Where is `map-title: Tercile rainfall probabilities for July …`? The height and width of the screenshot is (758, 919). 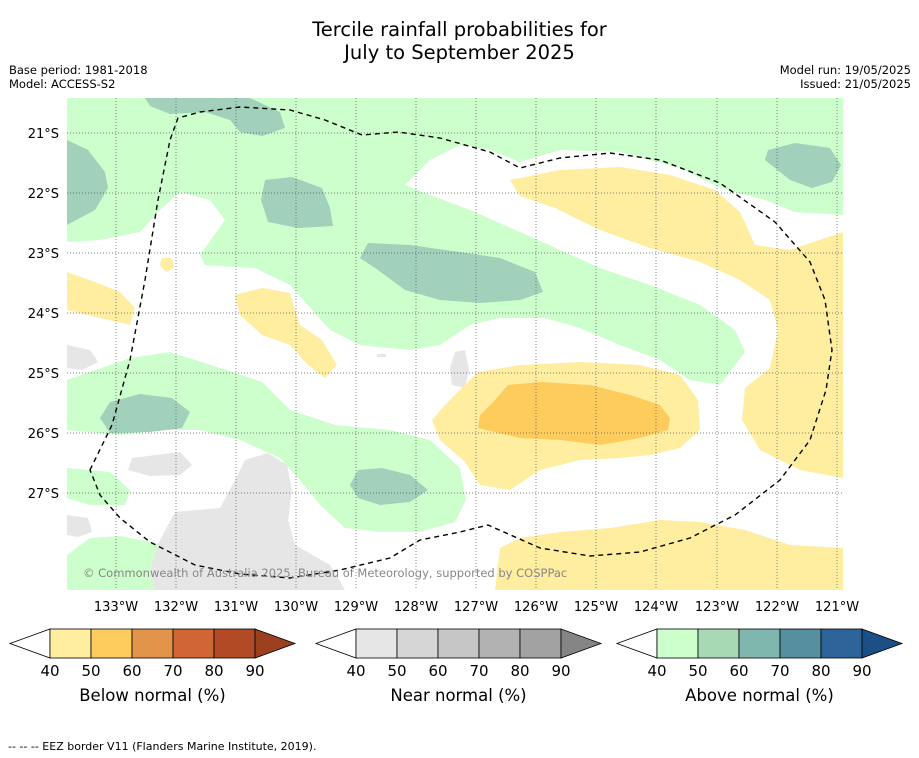 map-title: Tercile rainfall probabilities for July … is located at coordinates (459, 41).